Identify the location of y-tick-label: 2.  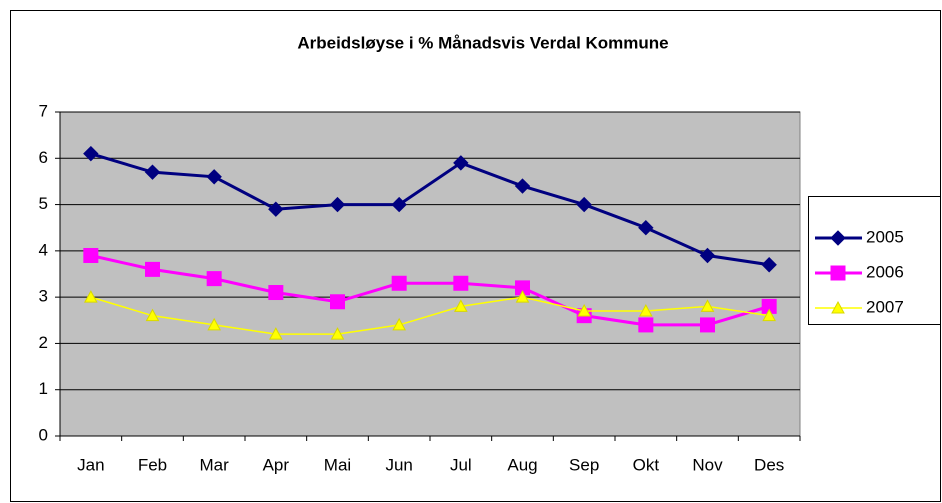
(43, 342).